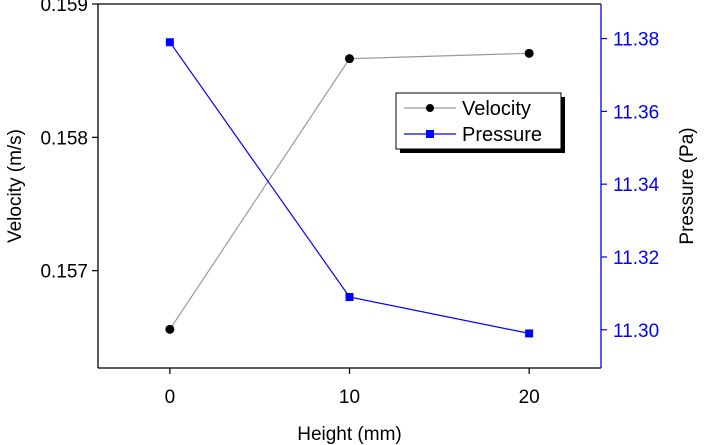 Image resolution: width=704 pixels, height=445 pixels. I want to click on right-y-tick-label: 11.32, so click(636, 258).